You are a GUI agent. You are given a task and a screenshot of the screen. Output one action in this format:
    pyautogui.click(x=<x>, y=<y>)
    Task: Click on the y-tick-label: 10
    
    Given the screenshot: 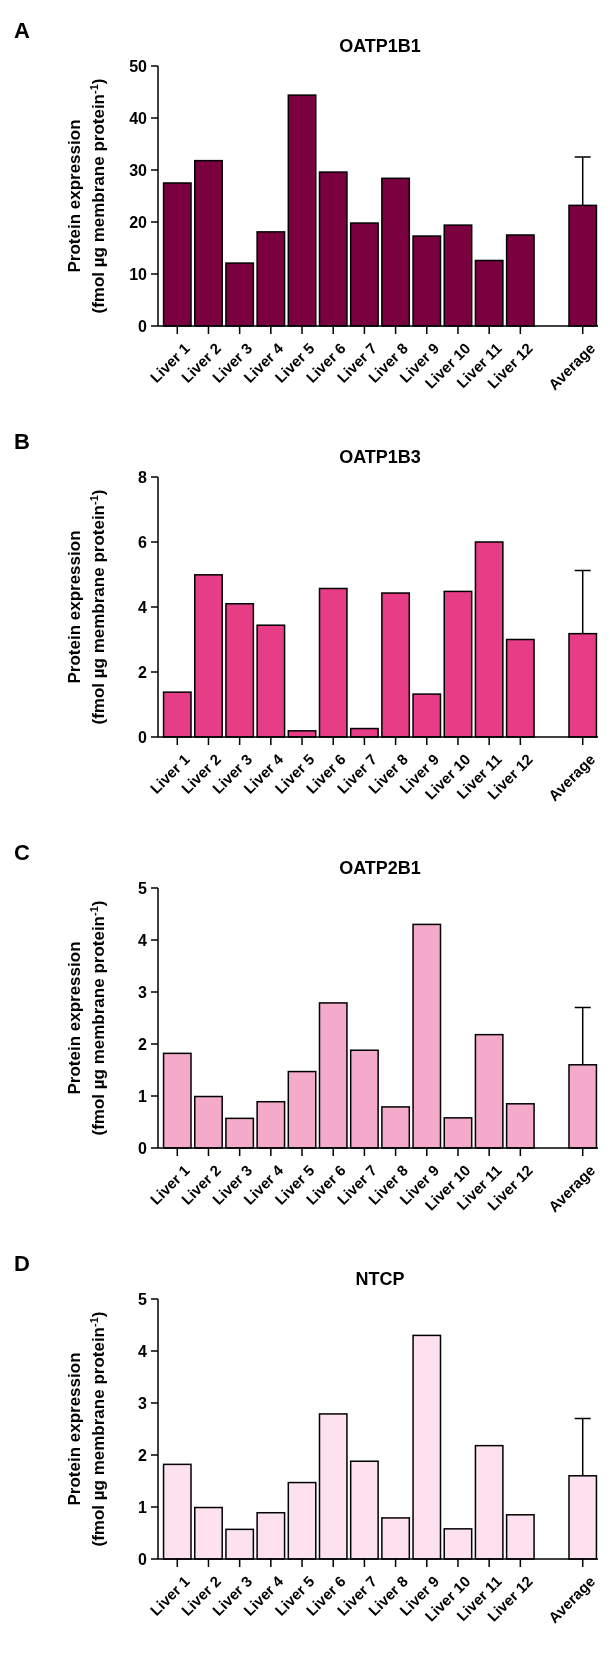 What is the action you would take?
    pyautogui.click(x=138, y=274)
    